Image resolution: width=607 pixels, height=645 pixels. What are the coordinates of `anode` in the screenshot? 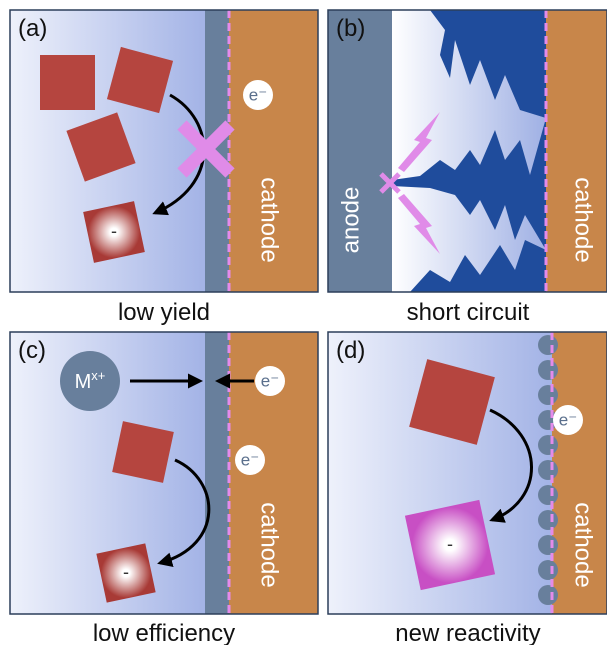 It's located at (360, 151).